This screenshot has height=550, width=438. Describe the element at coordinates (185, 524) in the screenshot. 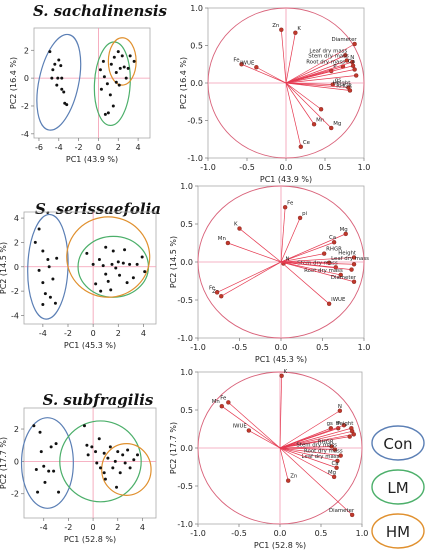

I see `y-tick-label: -1.0` at that location.